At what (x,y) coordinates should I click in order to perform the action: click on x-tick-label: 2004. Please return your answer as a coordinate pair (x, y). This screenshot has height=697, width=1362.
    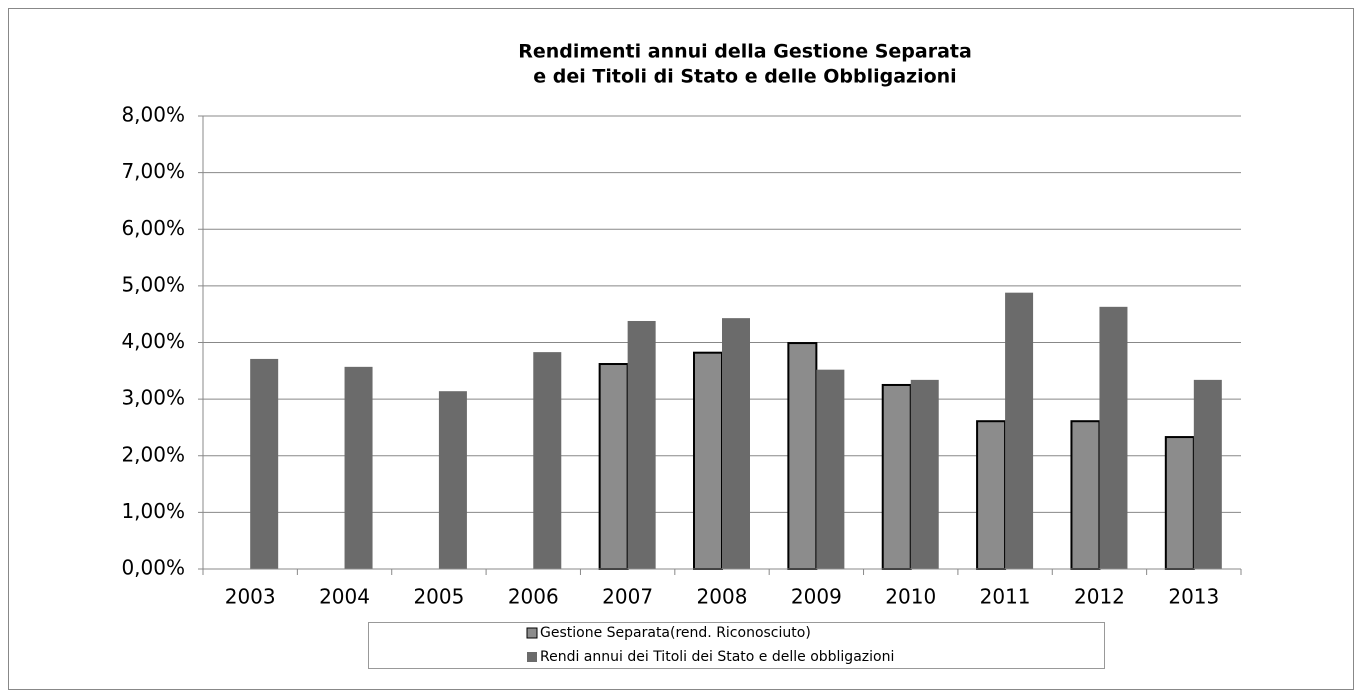
    Looking at the image, I should click on (344, 597).